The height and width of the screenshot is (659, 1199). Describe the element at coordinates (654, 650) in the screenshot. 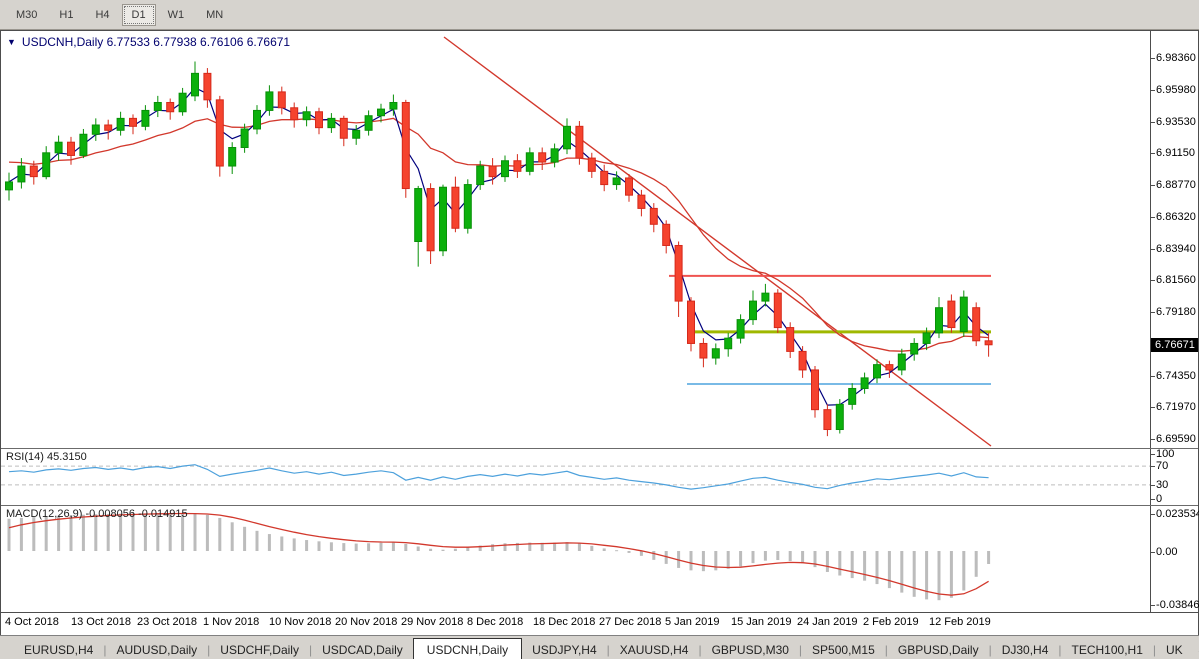

I see `chart-tab-xauusd: XAUUSD,H4` at that location.